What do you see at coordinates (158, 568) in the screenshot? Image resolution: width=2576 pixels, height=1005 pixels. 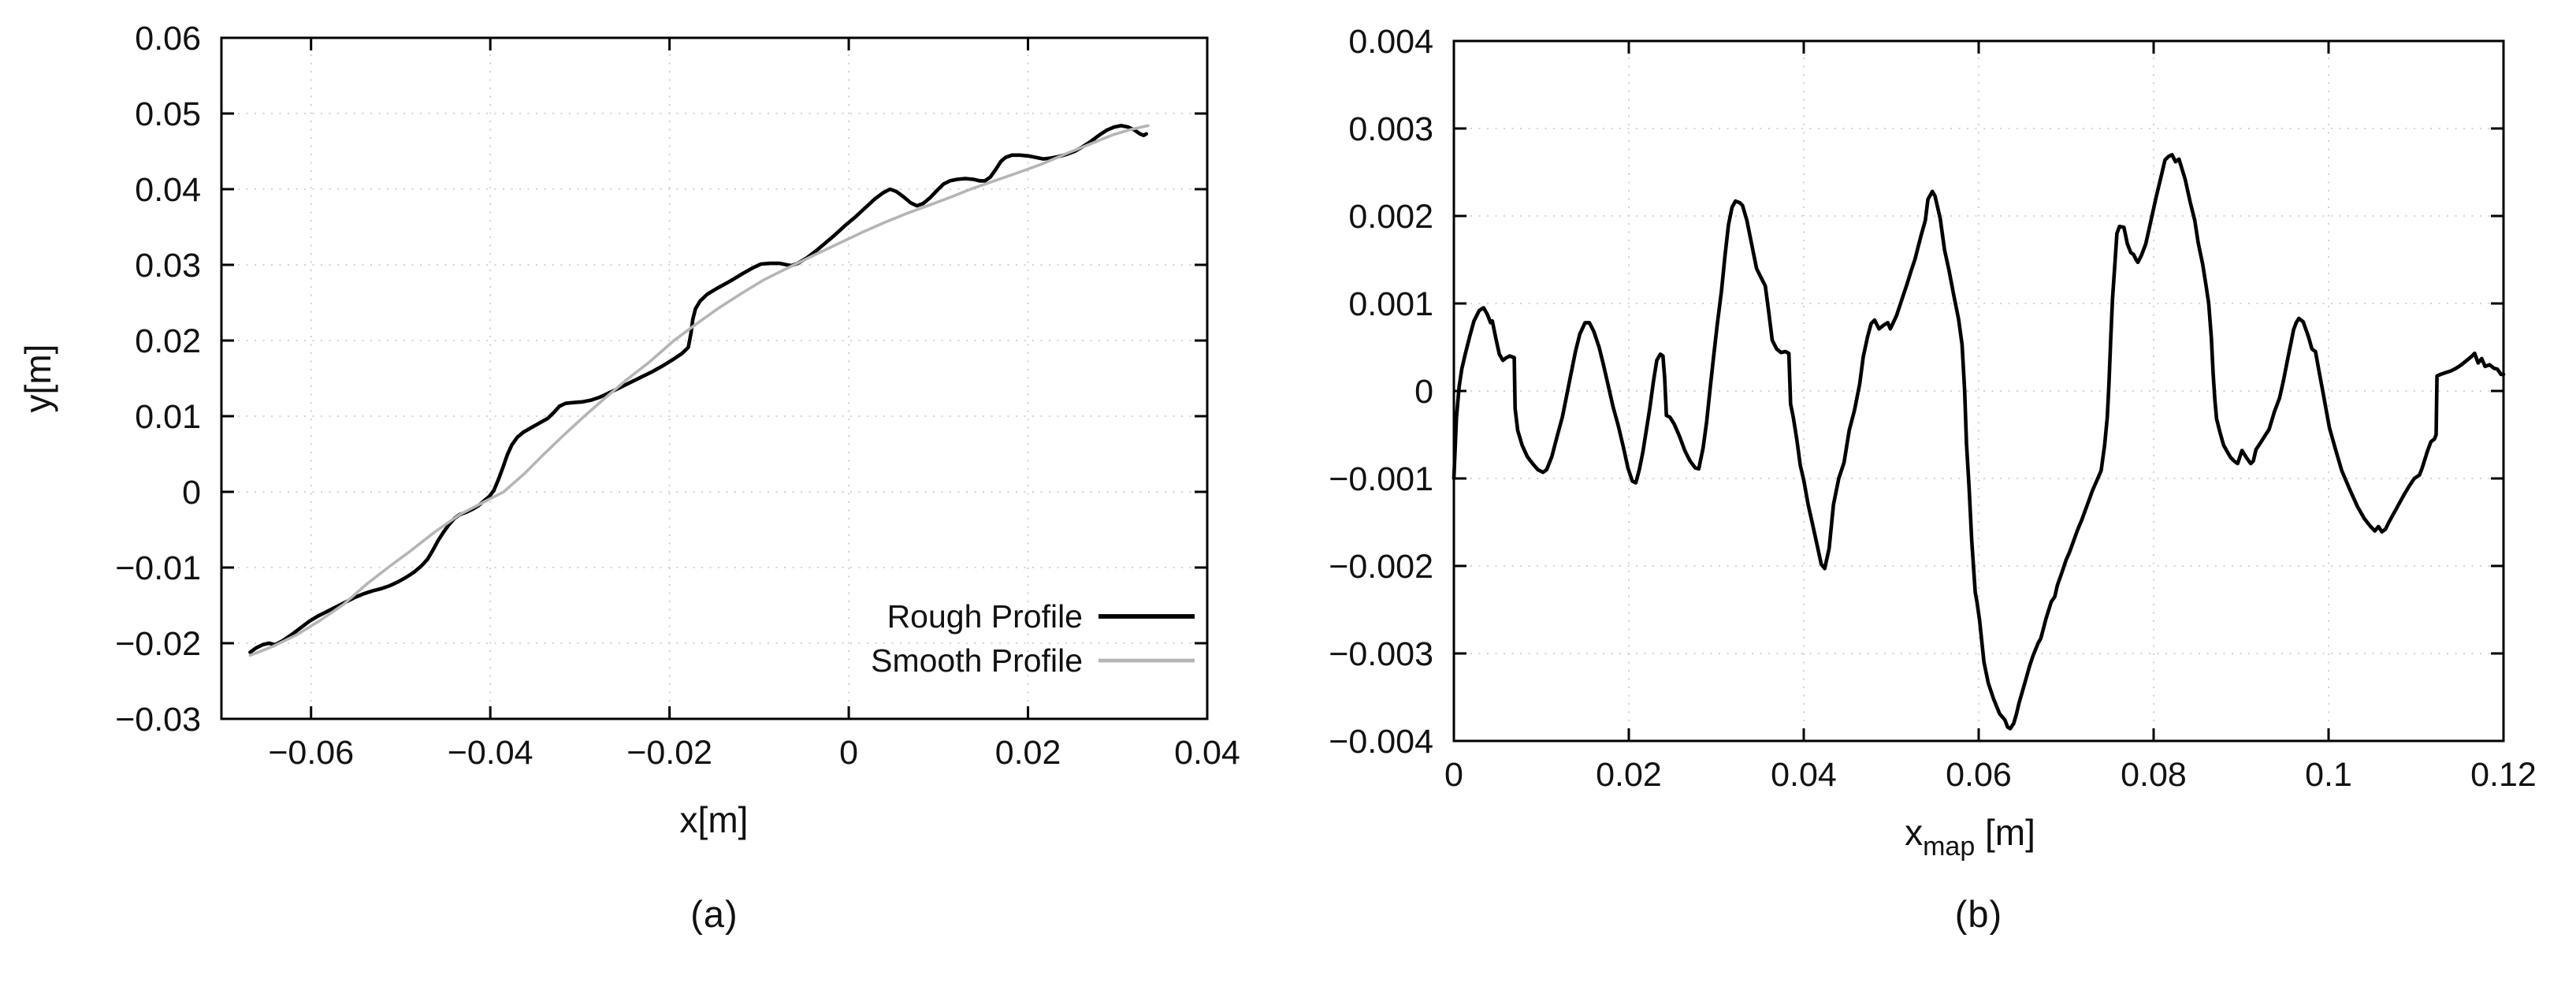 I see `y-tick-label: −0.01` at bounding box center [158, 568].